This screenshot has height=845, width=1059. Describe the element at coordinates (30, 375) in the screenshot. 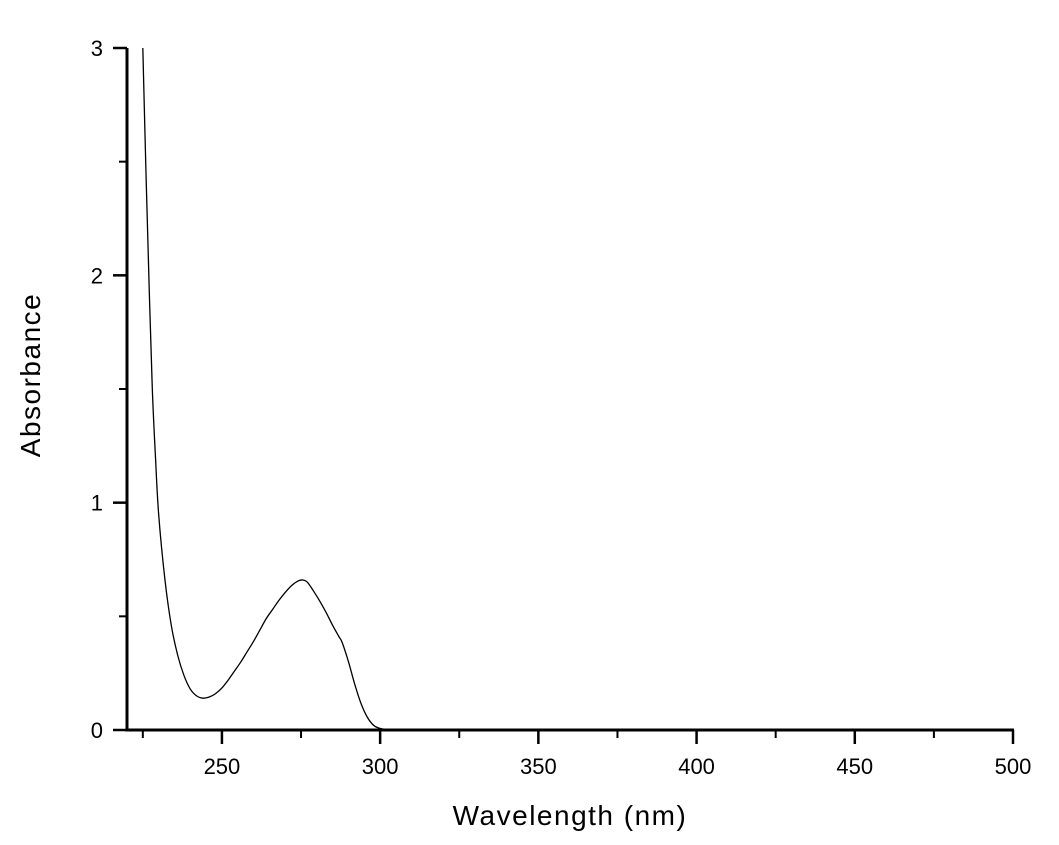

I see `y-axis-title: Absorbance` at that location.